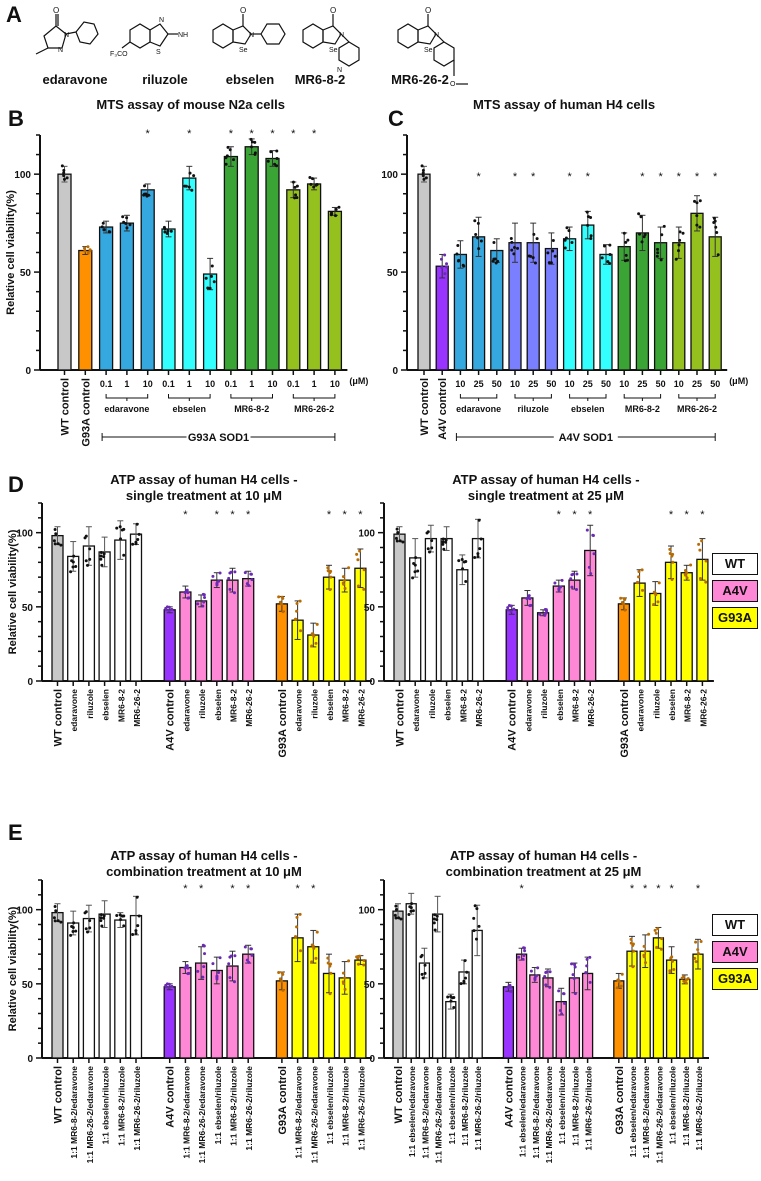  Describe the element at coordinates (203, 479) in the screenshot. I see `chart-title: ATP assay of human H4 cells -` at that location.